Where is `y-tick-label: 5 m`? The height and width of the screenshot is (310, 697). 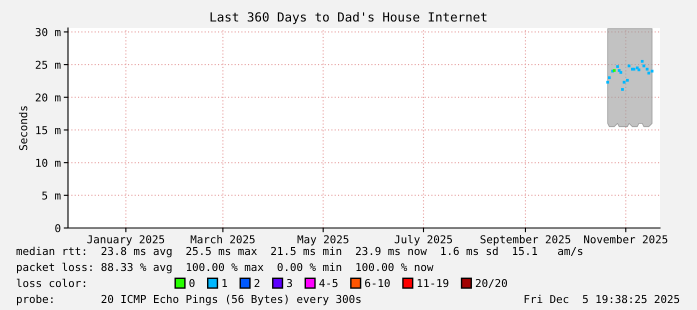
y-tick-label: 5 m is located at coordinates (51, 196).